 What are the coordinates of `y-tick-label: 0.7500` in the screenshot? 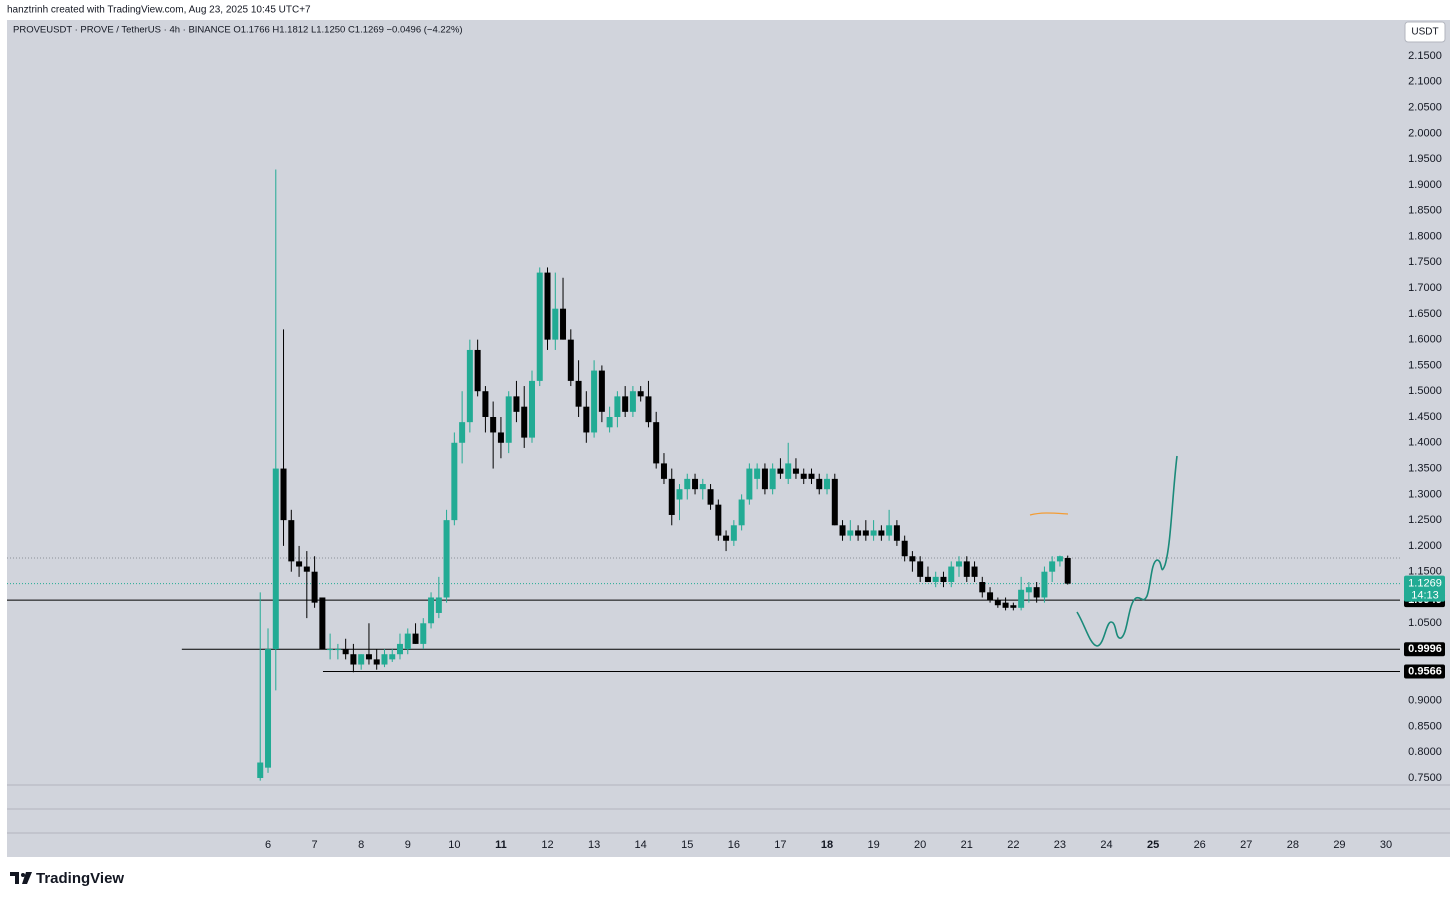 It's located at (1425, 778).